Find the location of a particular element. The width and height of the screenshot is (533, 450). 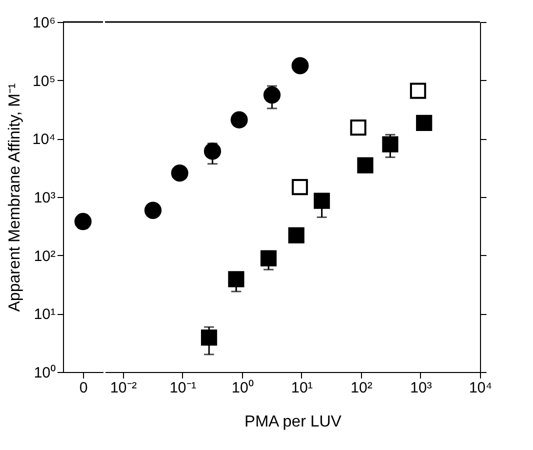

y-tick-label: 10⁵ is located at coordinates (44, 81).